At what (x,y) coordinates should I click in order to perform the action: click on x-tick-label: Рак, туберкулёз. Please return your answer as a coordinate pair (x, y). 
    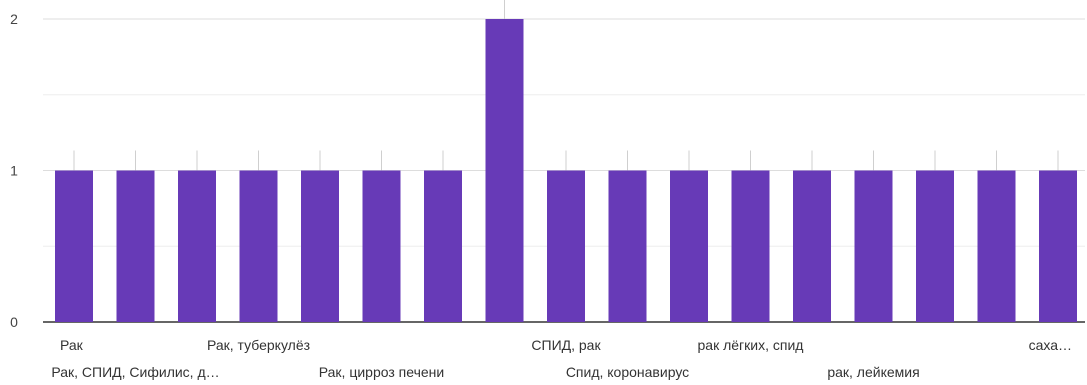
    Looking at the image, I should click on (258, 345).